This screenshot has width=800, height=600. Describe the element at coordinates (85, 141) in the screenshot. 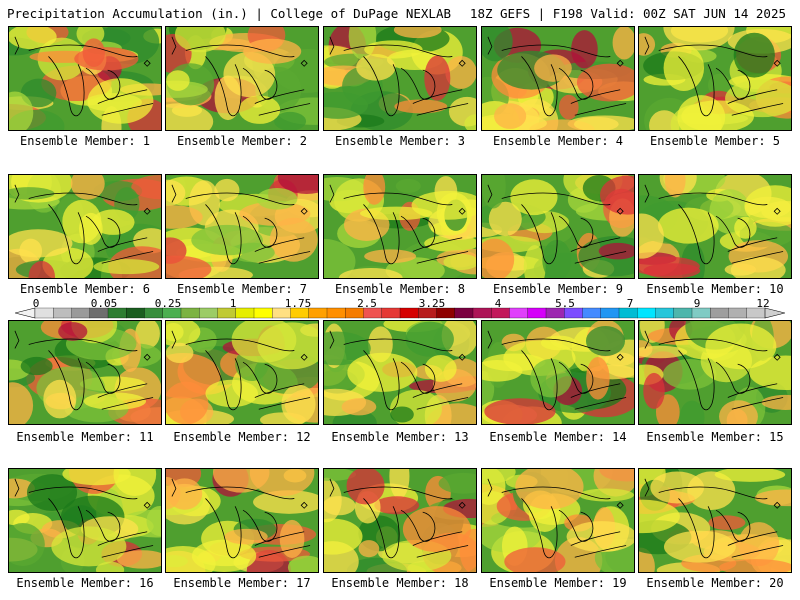

I see `ensemble-member-label: Ensemble Member: 1` at that location.